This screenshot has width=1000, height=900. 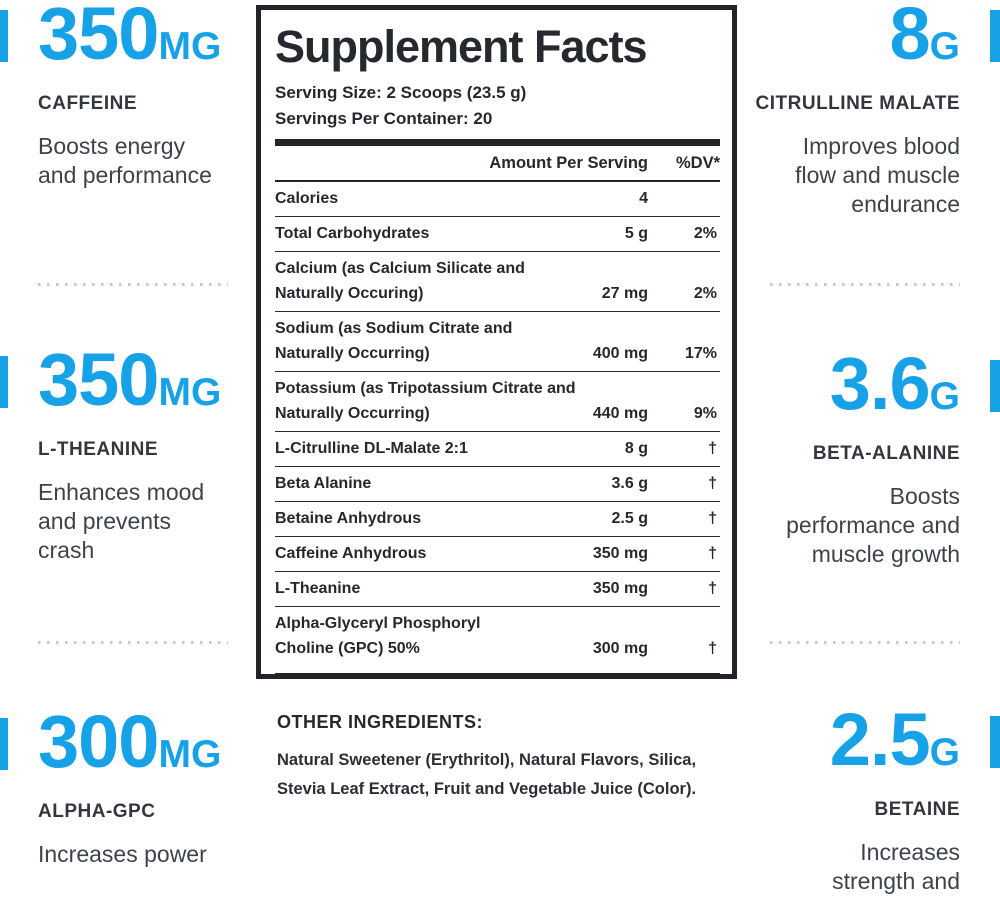 What do you see at coordinates (624, 293) in the screenshot?
I see `nutrient-amount: 27 mg` at bounding box center [624, 293].